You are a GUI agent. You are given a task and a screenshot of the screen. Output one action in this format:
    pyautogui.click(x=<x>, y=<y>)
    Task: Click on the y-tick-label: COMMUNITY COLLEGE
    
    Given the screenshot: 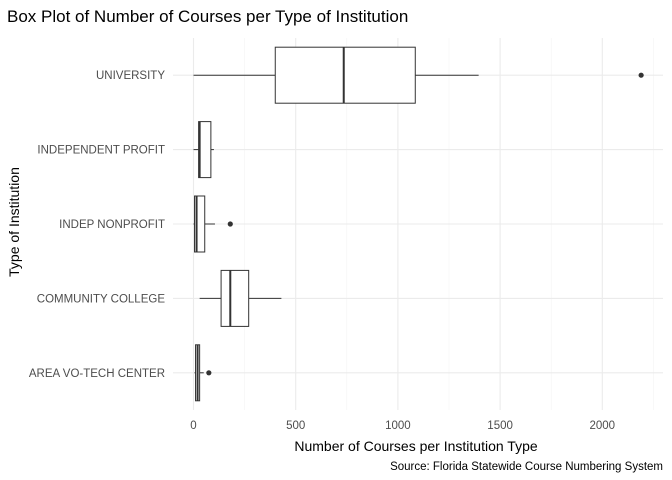 What is the action you would take?
    pyautogui.click(x=101, y=299)
    